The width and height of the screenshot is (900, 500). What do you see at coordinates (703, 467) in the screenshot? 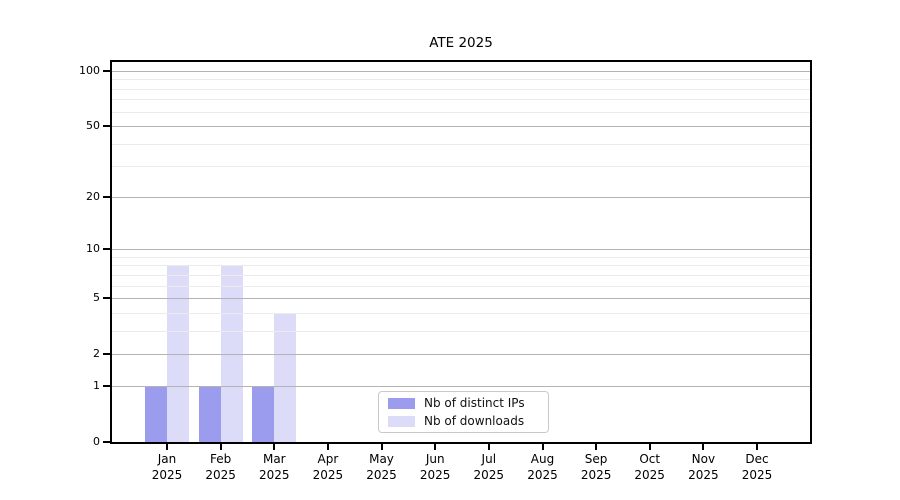
I see `x-tick-label: Nov 2025` at bounding box center [703, 467].